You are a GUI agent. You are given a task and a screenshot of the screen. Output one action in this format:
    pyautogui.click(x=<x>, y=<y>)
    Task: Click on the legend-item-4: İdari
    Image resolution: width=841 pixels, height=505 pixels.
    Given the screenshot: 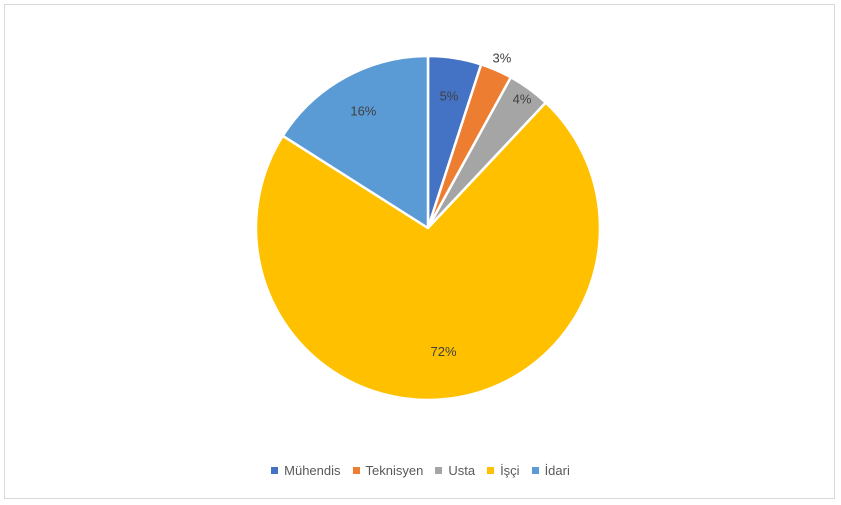 What is the action you would take?
    pyautogui.click(x=550, y=470)
    